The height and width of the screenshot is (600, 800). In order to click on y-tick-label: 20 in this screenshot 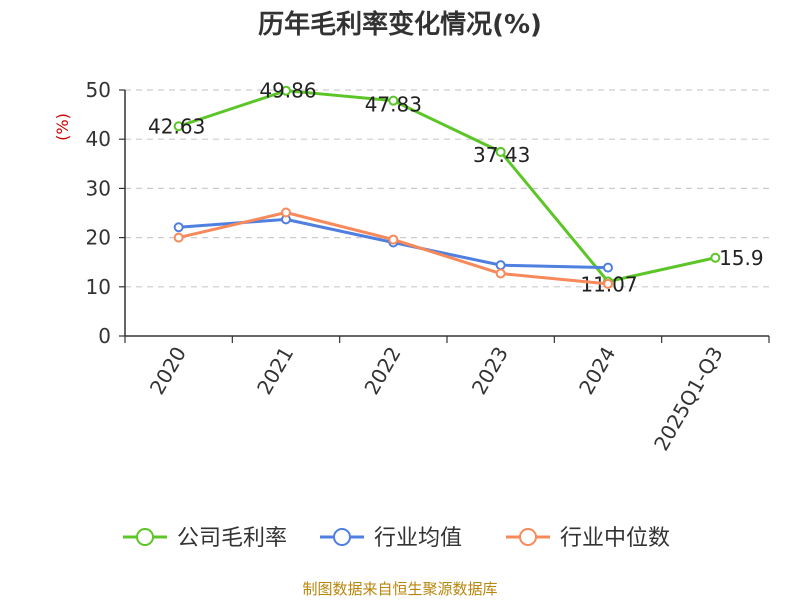, I will do `click(98, 238)`.